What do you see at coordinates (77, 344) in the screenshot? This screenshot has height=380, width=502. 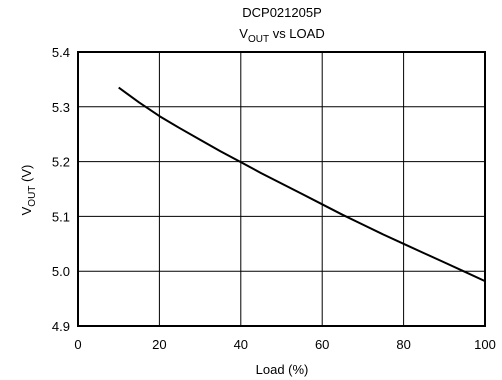 I see `x-tick-label: 0` at bounding box center [77, 344].